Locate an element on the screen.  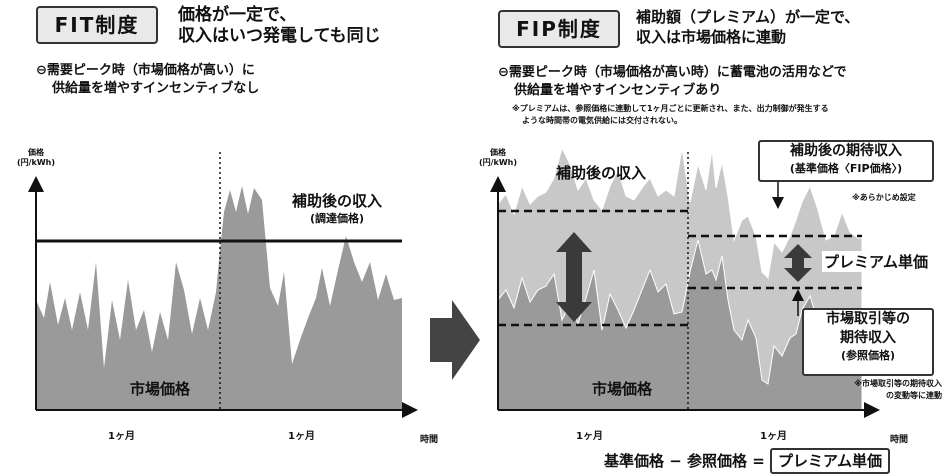
fip-y-axis-label-2: (円/kWh) is located at coordinates (498, 162).